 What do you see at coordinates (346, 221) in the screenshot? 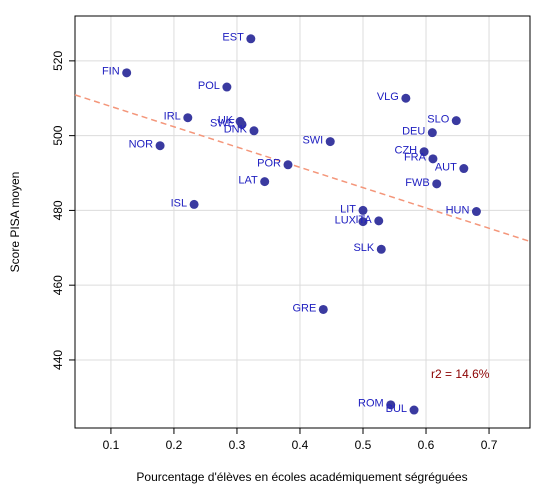
I see `point-label: LUX` at bounding box center [346, 221].